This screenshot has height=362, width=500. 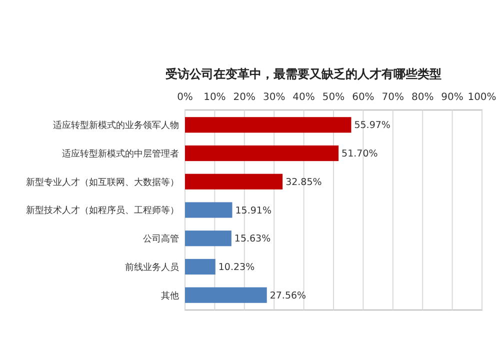 I want to click on data-label: 15.91%, so click(x=253, y=210).